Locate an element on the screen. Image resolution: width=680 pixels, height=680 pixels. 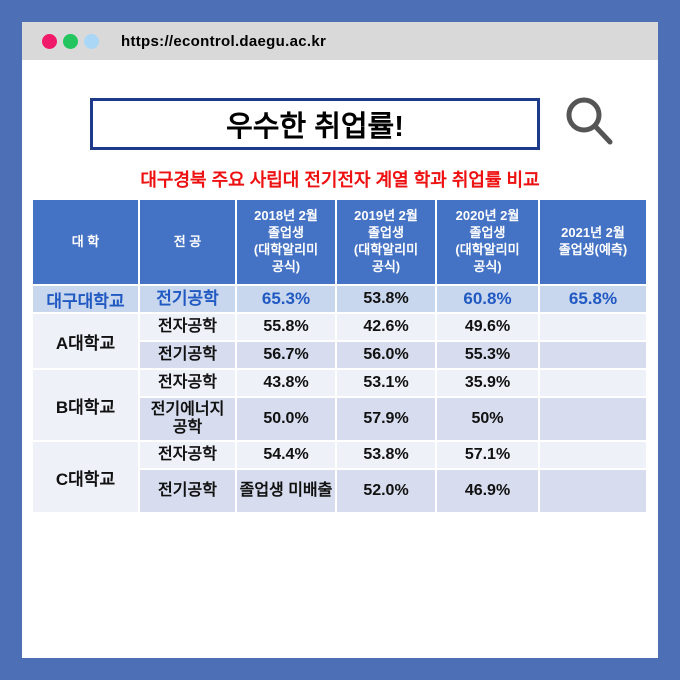
comparison-caption: 대구경북 주요 사립대 전기전자 계열 학과 취업률 비교 is located at coordinates (340, 180).